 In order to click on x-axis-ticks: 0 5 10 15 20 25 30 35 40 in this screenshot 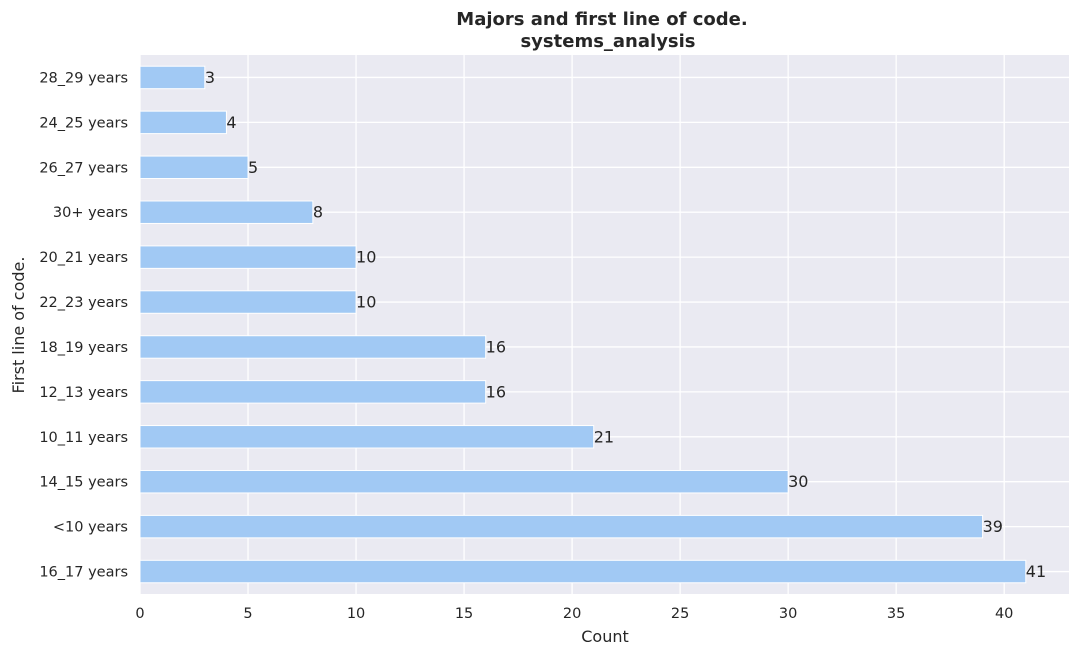, I will do `click(574, 614)`.